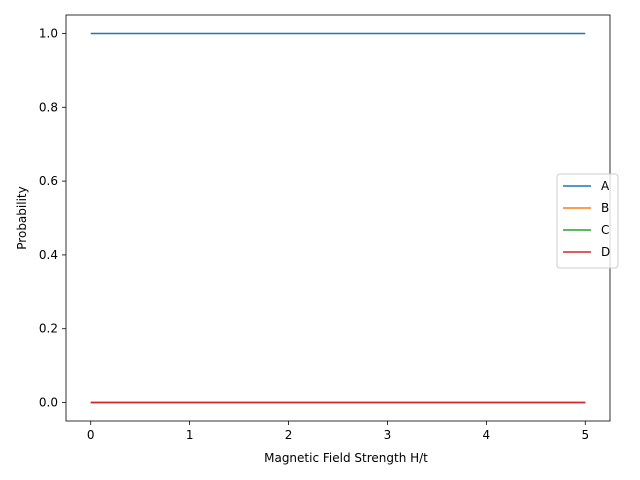 The image size is (640, 480). I want to click on y-axis-label: Probability, so click(22, 217).